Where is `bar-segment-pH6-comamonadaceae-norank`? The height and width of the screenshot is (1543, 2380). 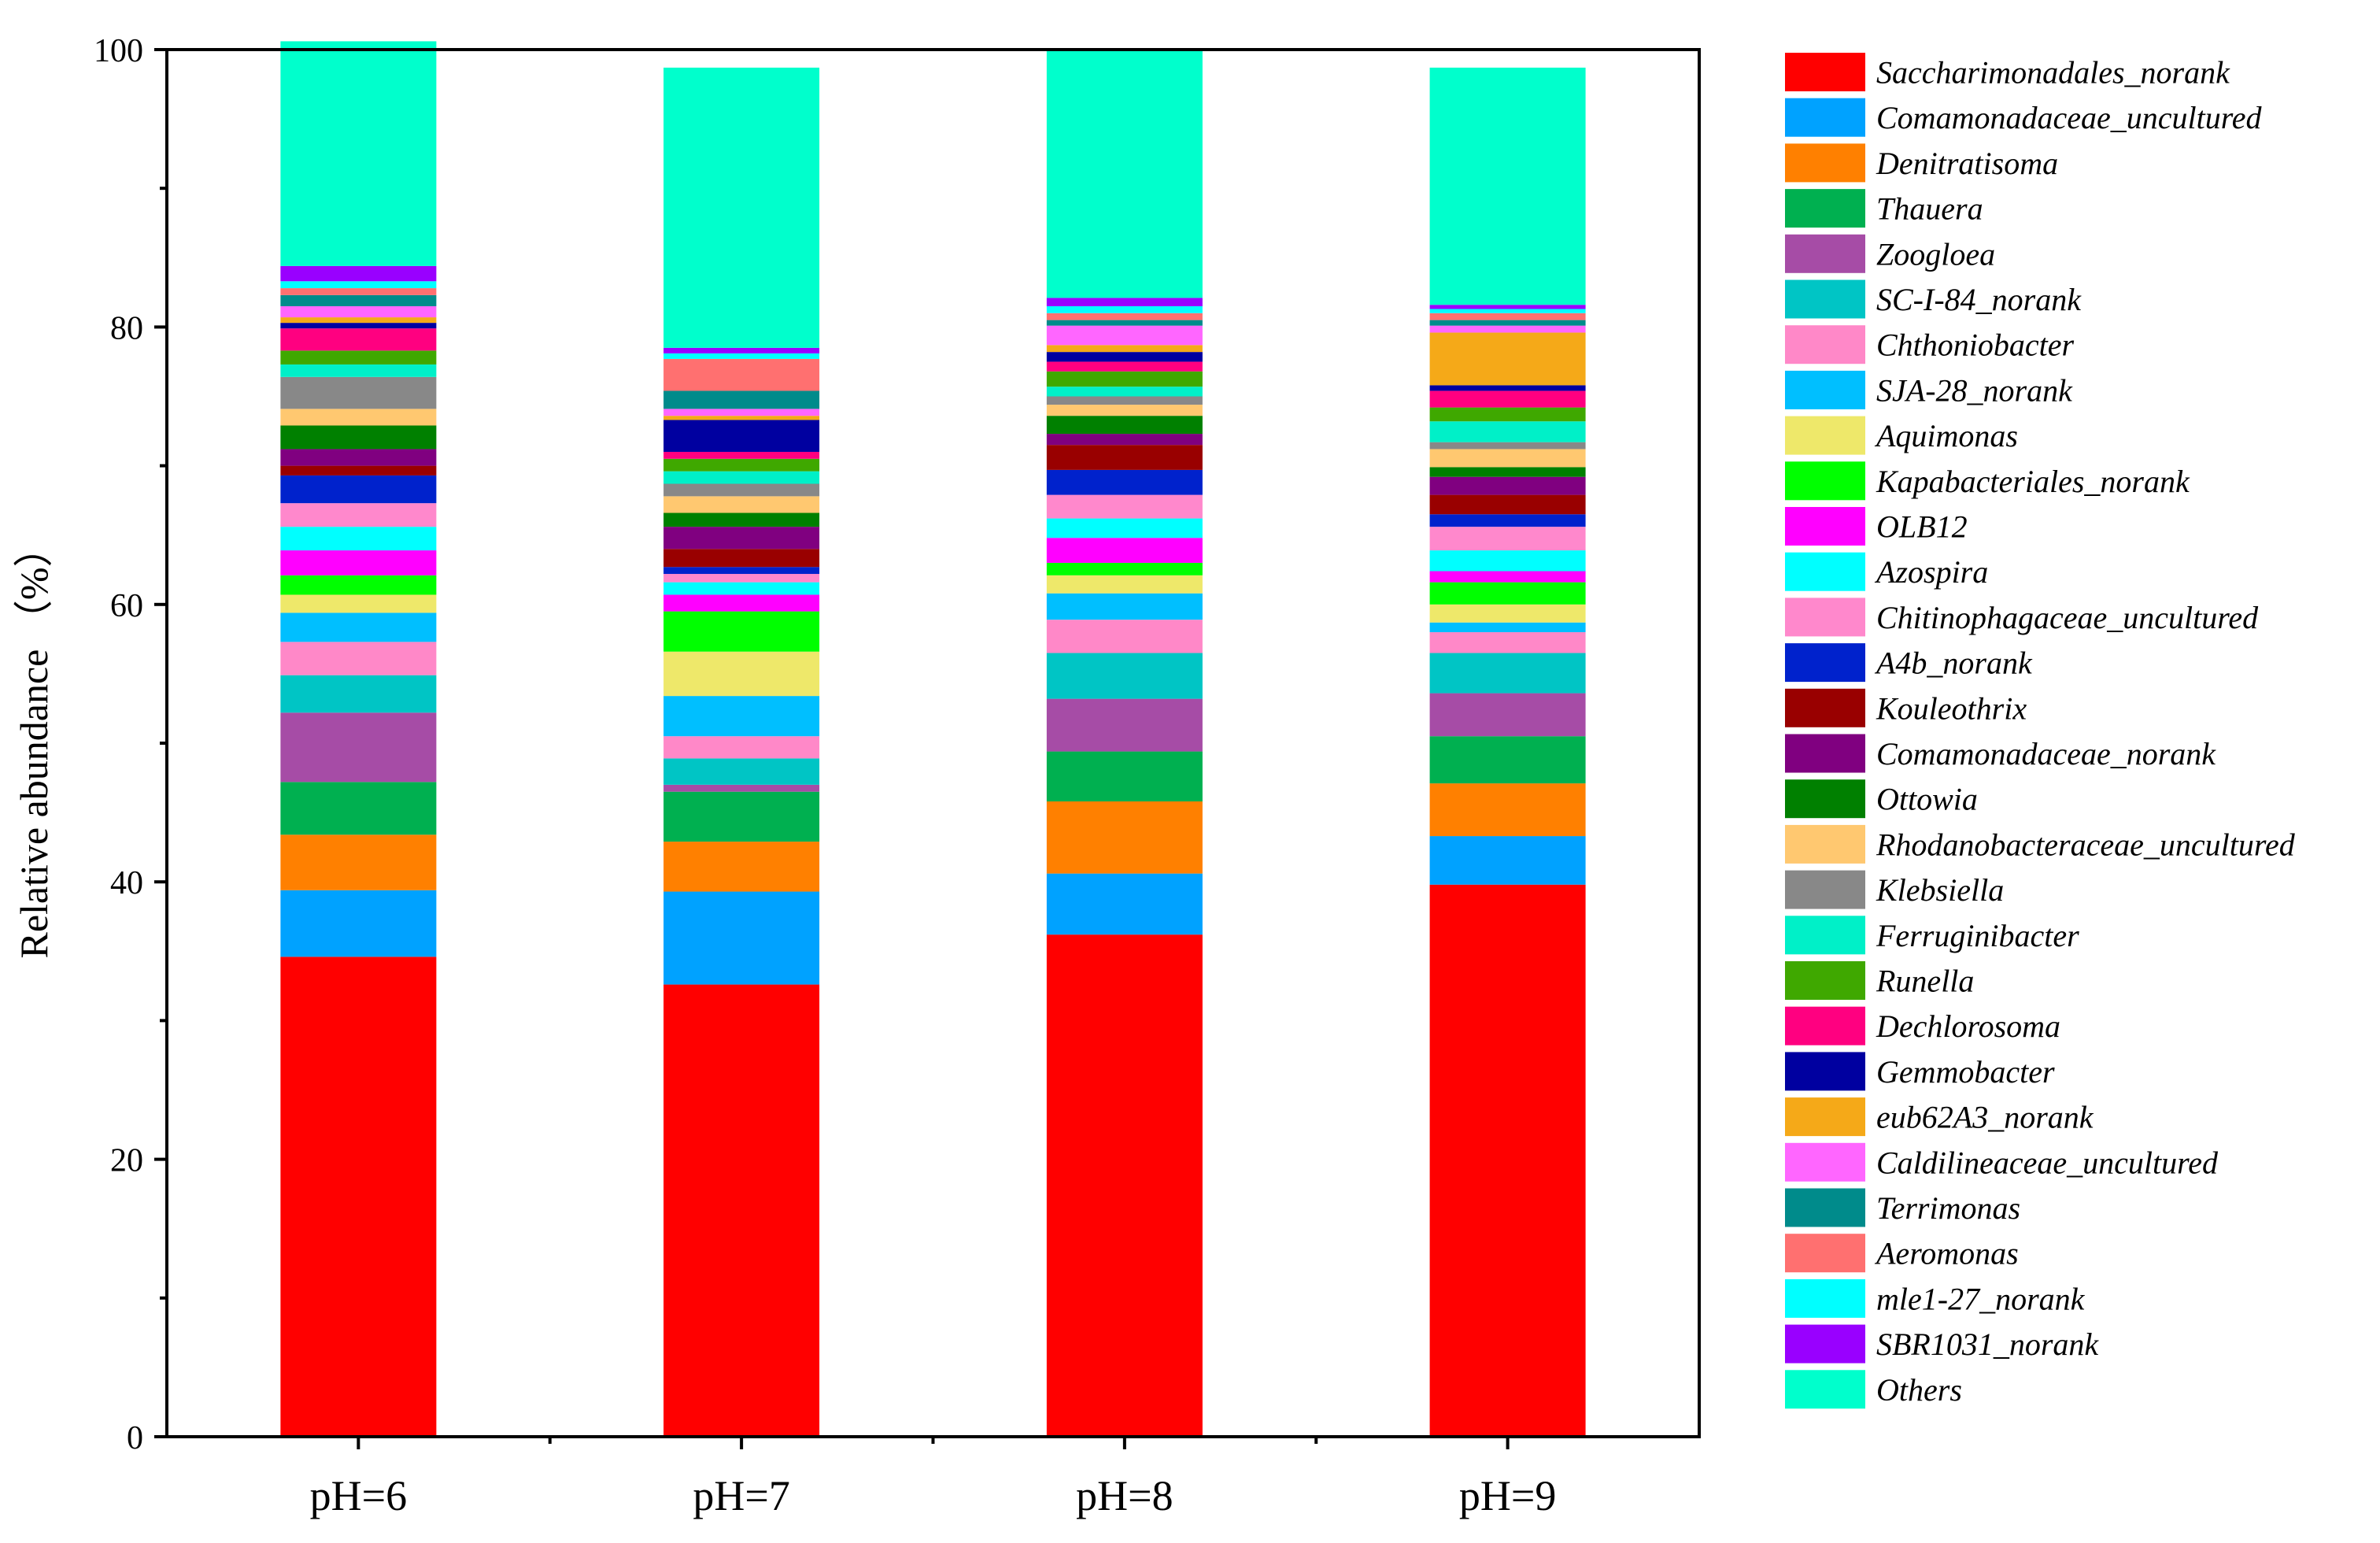
bar-segment-pH6-comamonadaceae-norank is located at coordinates (358, 457).